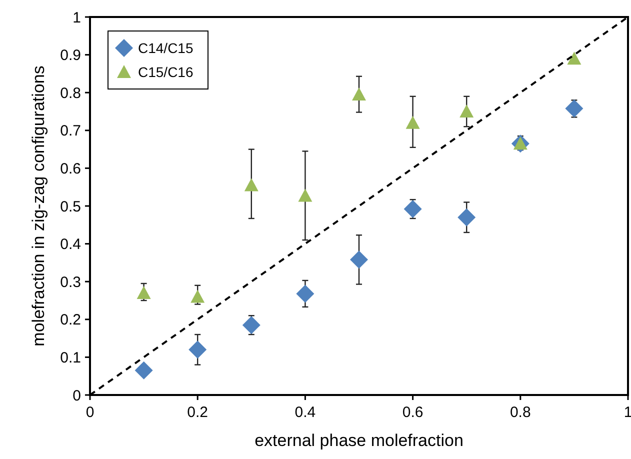 Image resolution: width=631 pixels, height=459 pixels. Describe the element at coordinates (70, 320) in the screenshot. I see `y-tick-label: 0.2` at that location.